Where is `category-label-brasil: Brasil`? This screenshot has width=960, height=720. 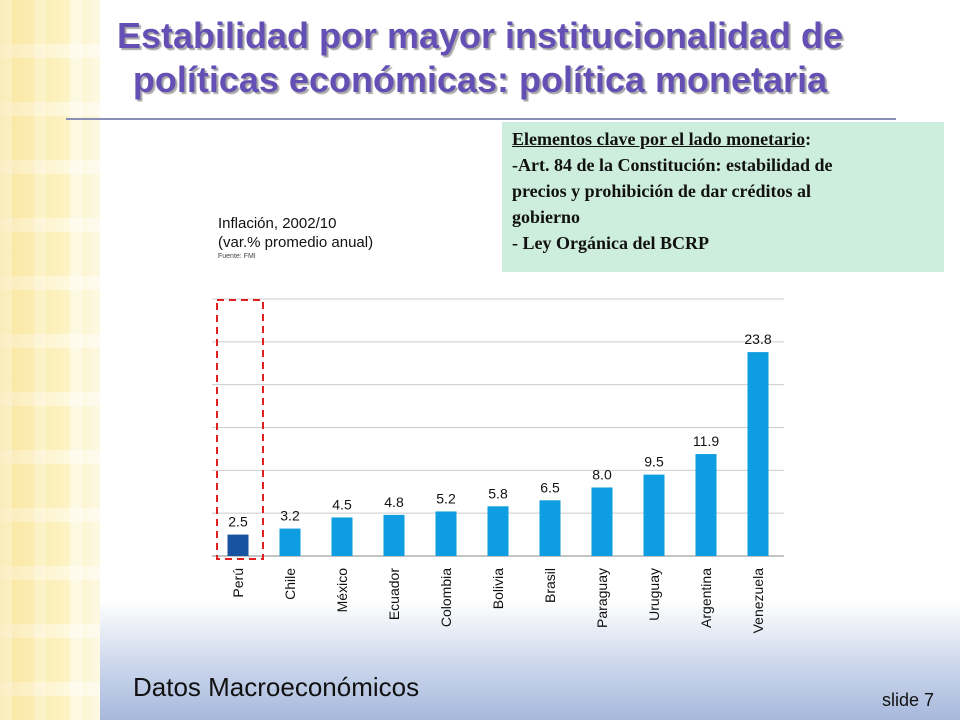
category-label-brasil: Brasil is located at coordinates (550, 585).